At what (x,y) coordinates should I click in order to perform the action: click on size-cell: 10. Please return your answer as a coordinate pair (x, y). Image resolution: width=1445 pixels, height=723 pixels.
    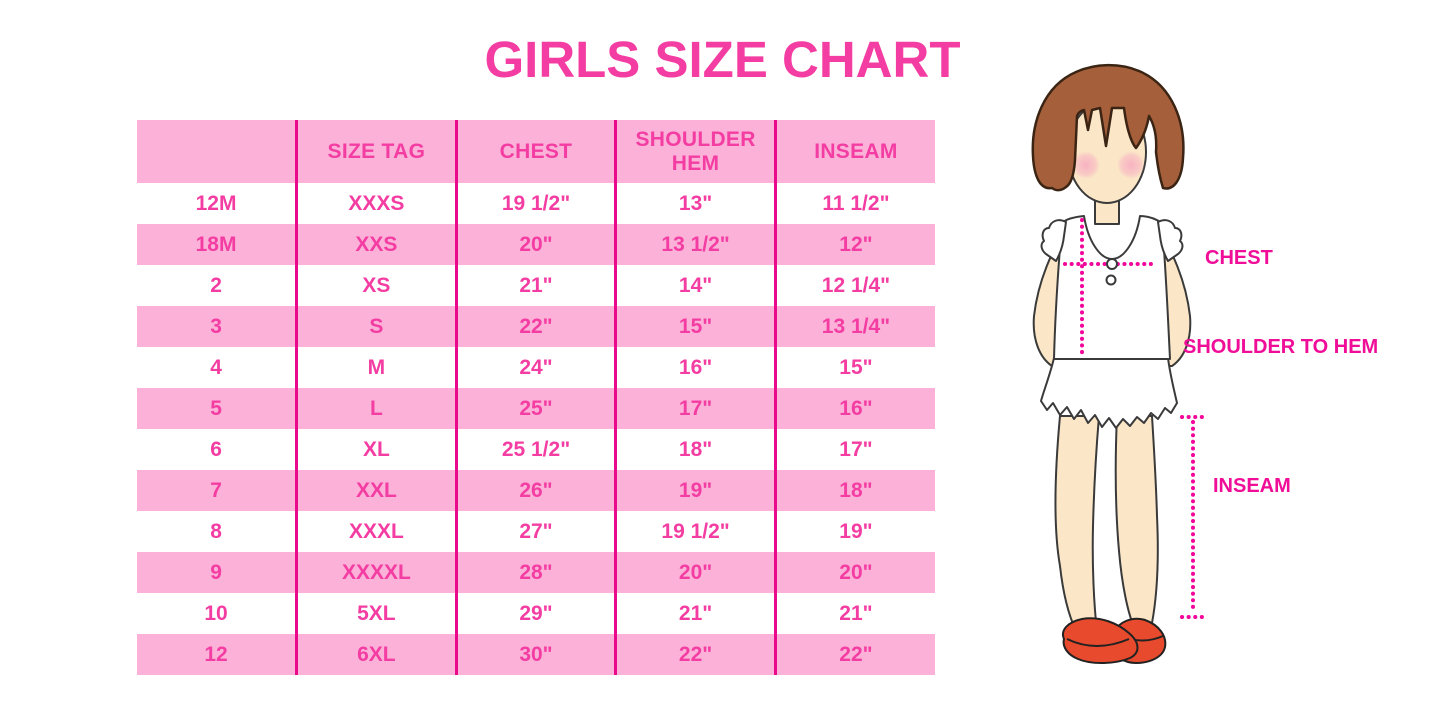
    Looking at the image, I should click on (216, 613).